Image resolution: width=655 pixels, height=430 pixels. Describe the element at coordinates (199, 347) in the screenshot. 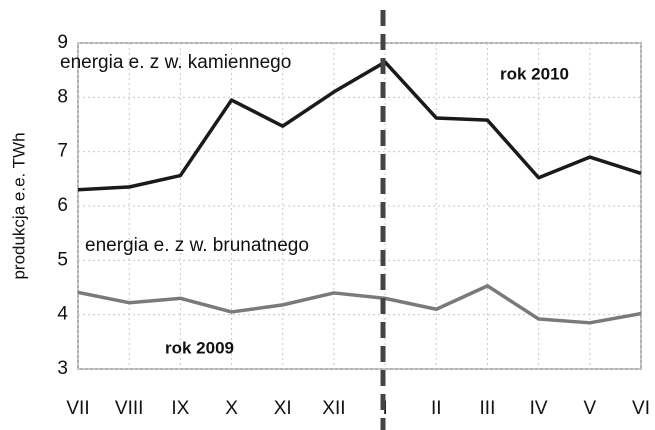

I see `annotation: rok 2009` at that location.